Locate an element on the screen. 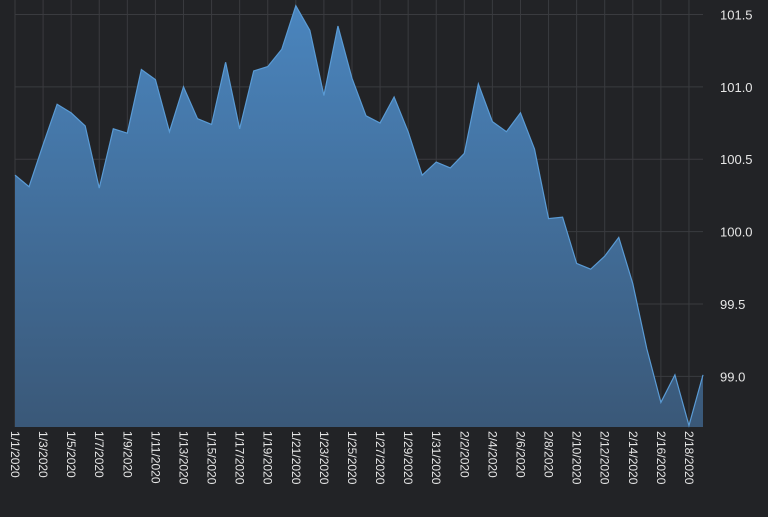 This screenshot has width=768, height=517. x-tick-label: 2/14/2020 is located at coordinates (633, 458).